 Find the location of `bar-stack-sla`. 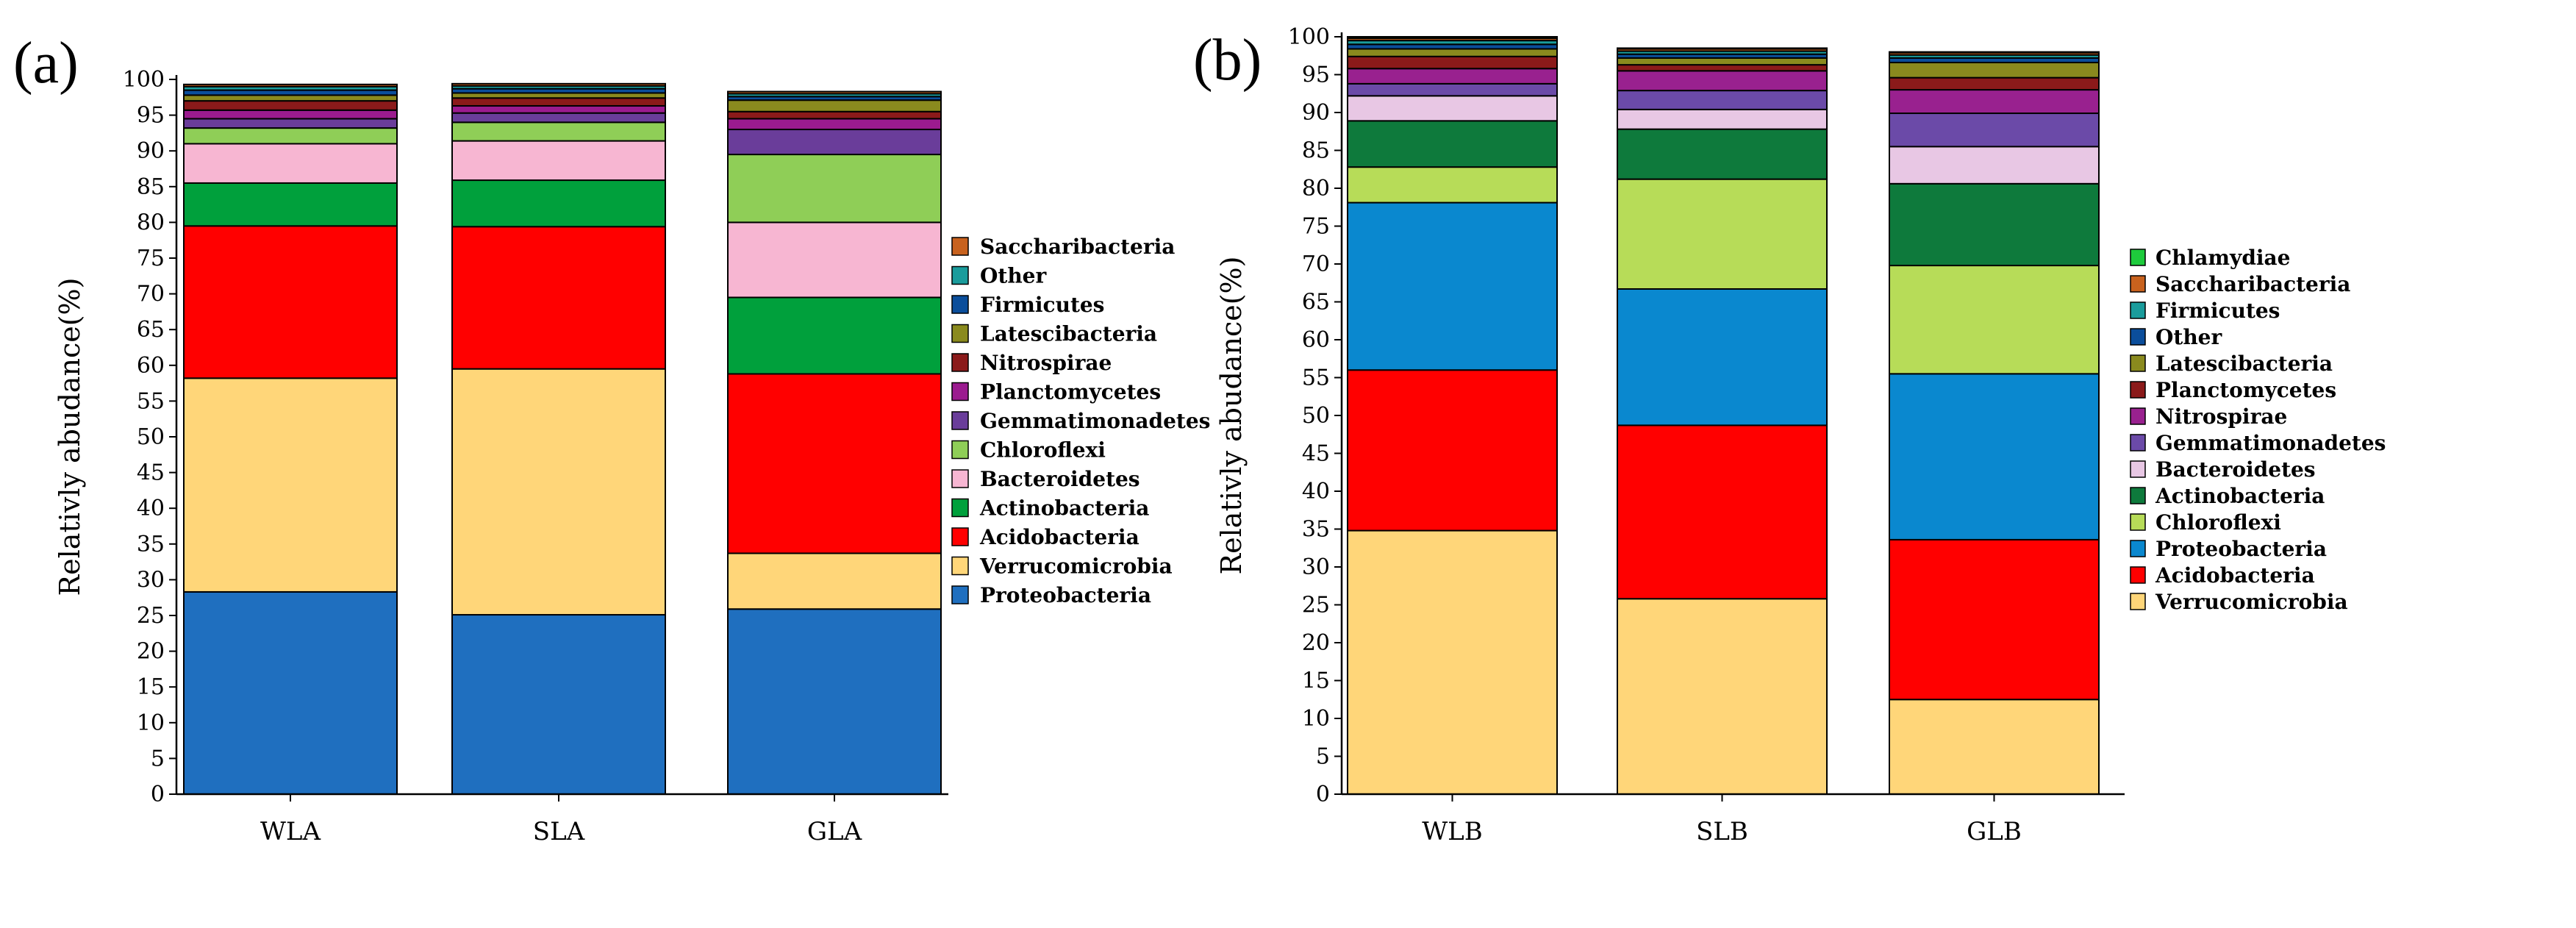

bar-stack-sla is located at coordinates (558, 439).